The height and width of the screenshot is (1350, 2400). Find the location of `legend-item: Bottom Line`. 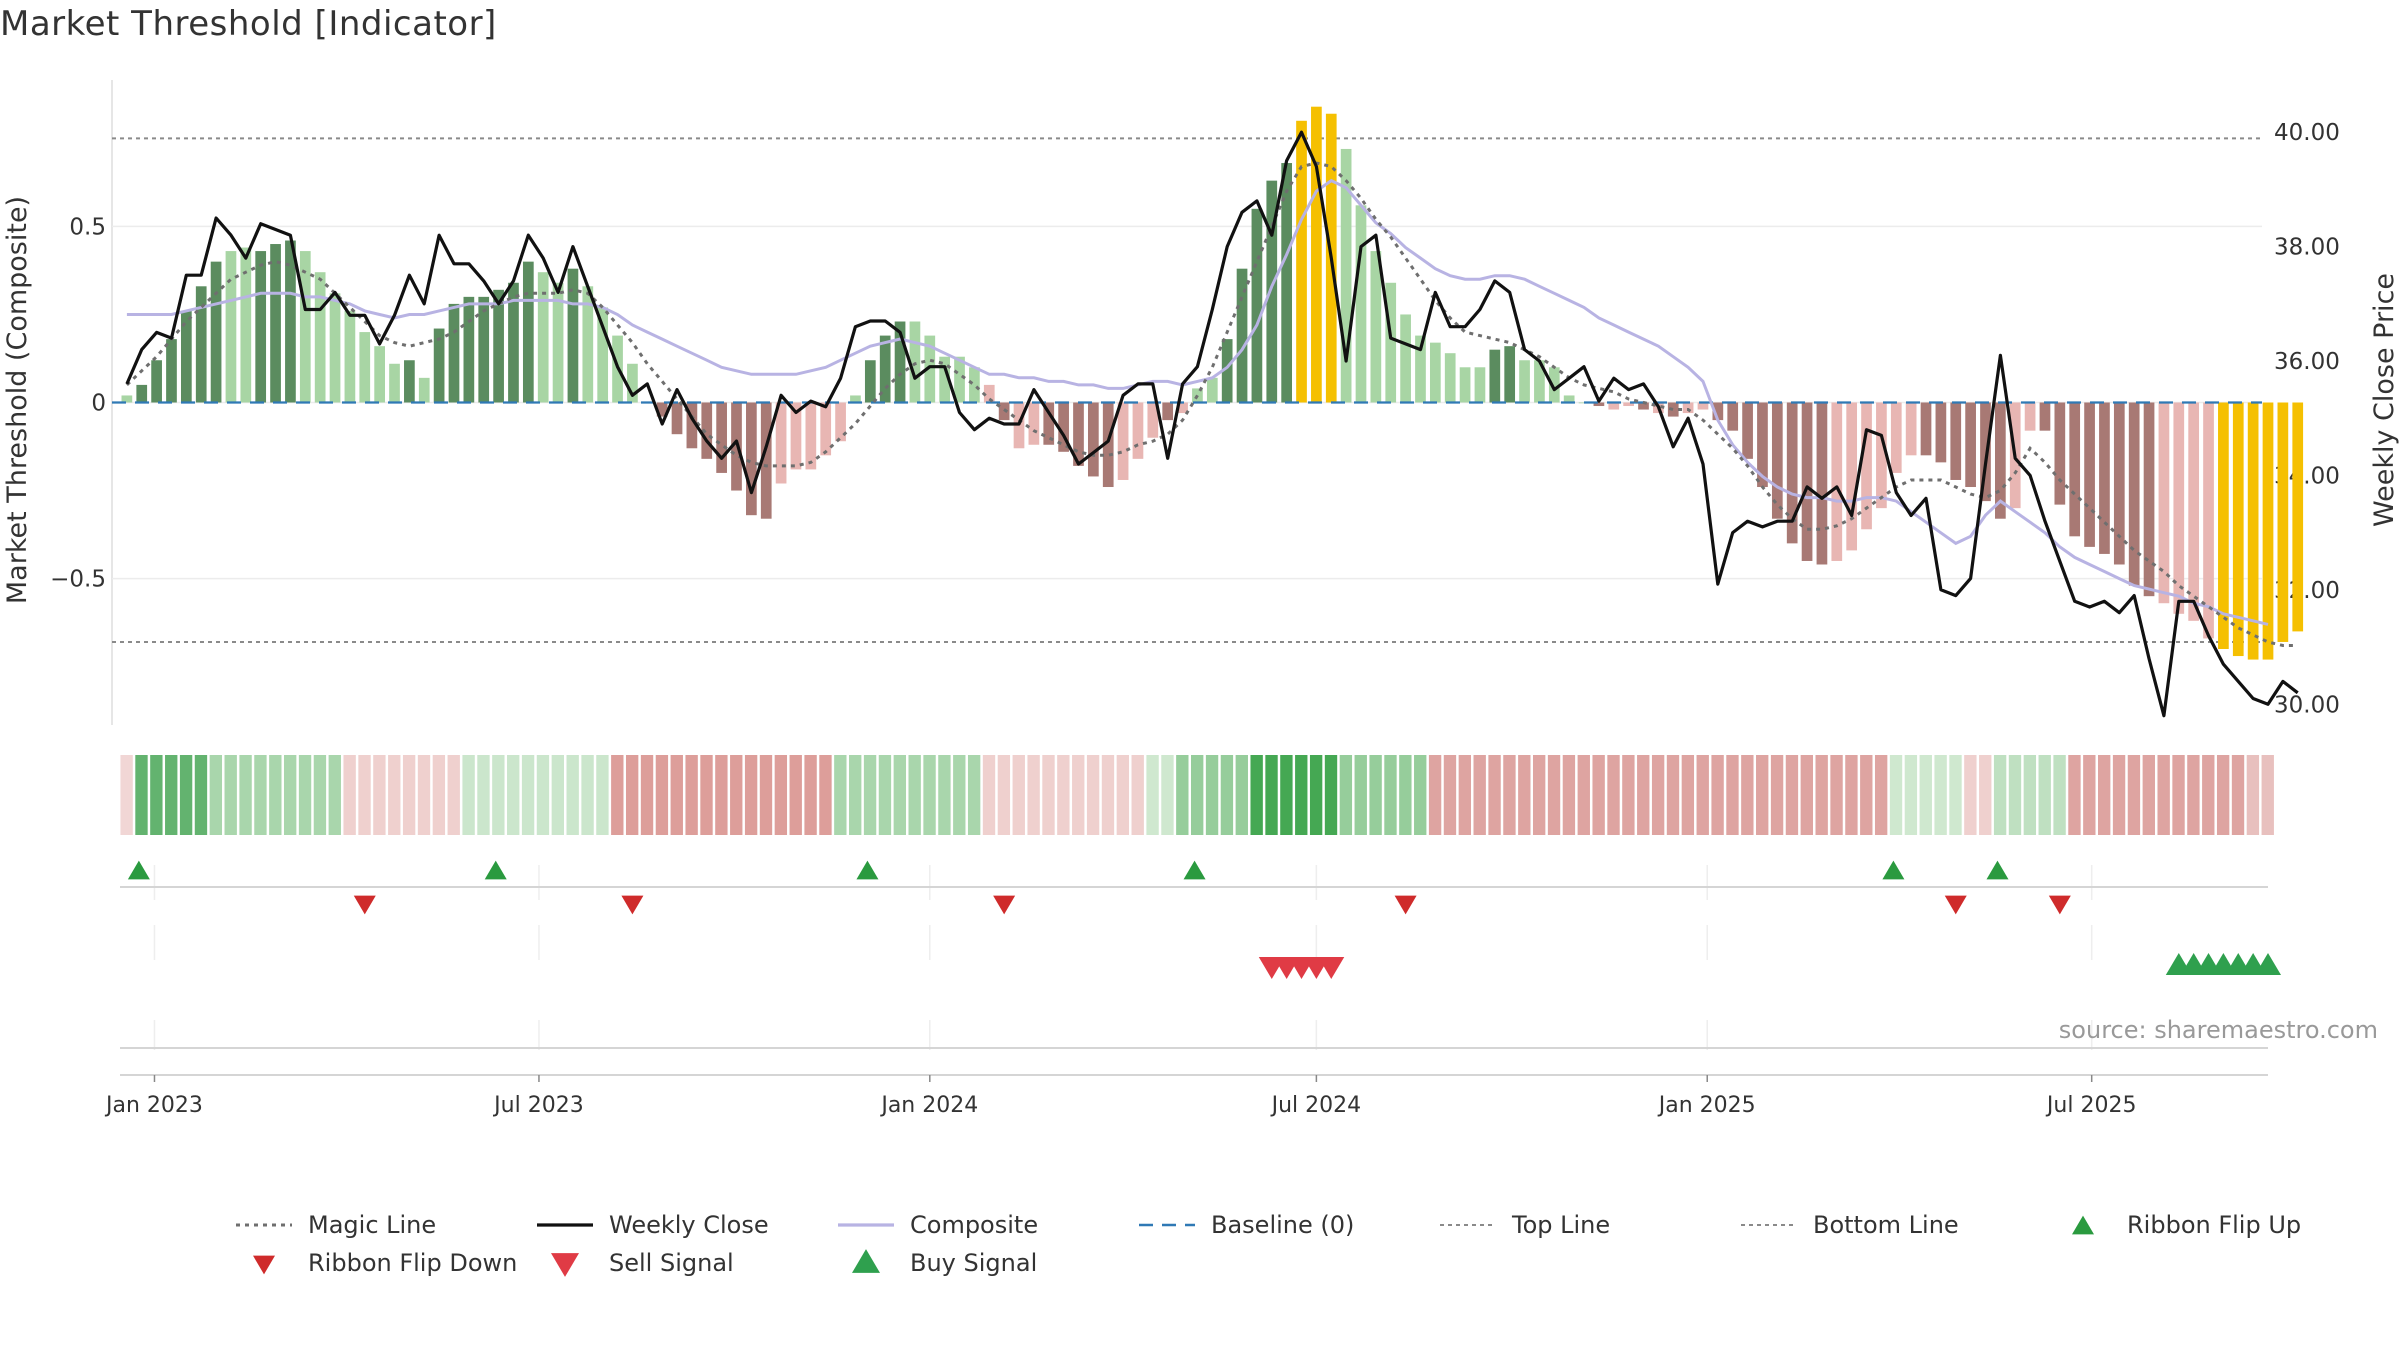

legend-item: Bottom Line is located at coordinates (1850, 1225).